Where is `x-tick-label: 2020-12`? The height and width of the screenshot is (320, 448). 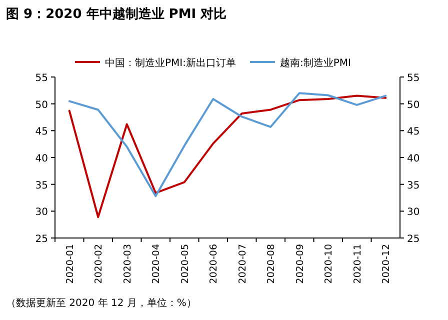
x-tick-label: 2020-12 is located at coordinates (386, 264).